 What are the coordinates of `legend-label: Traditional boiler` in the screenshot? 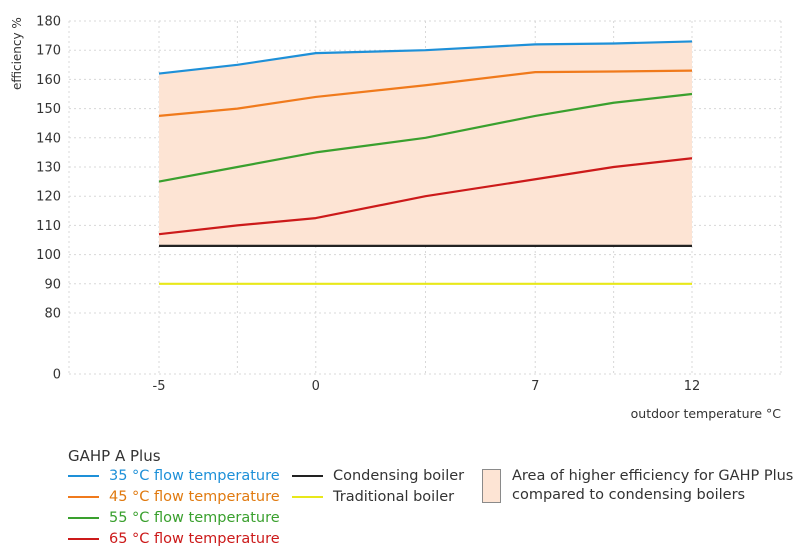 It's located at (394, 497).